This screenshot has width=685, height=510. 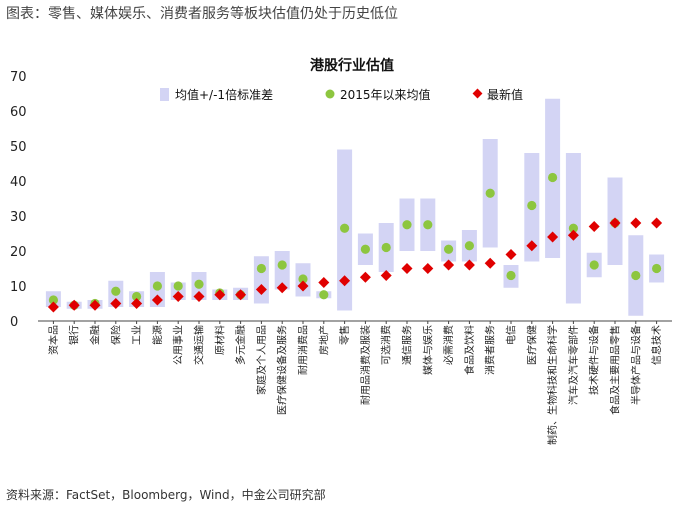 I want to click on legend-latest-label: 最新值, so click(x=505, y=94).